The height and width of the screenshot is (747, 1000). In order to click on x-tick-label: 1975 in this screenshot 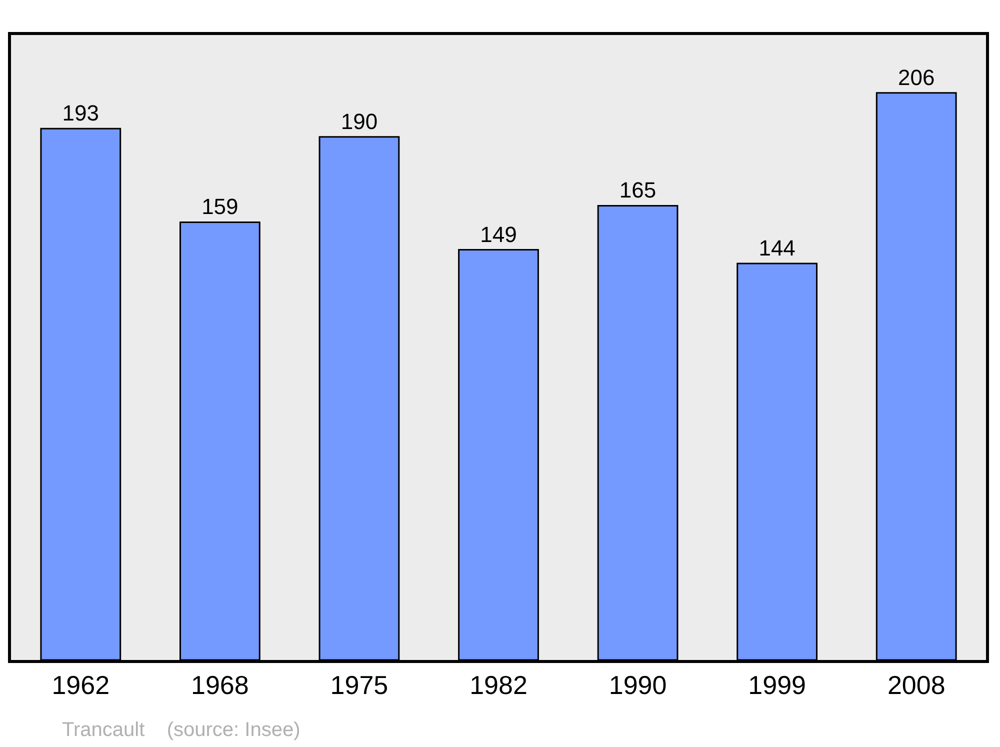, I will do `click(359, 685)`.